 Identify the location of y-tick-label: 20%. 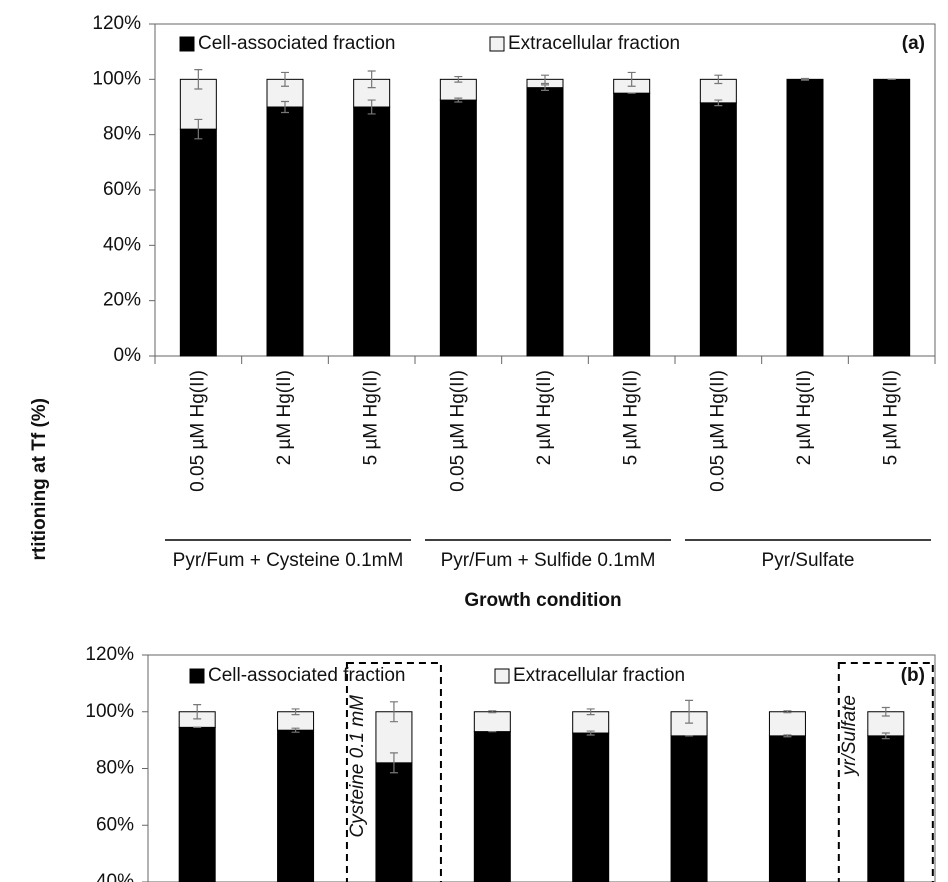
(122, 300).